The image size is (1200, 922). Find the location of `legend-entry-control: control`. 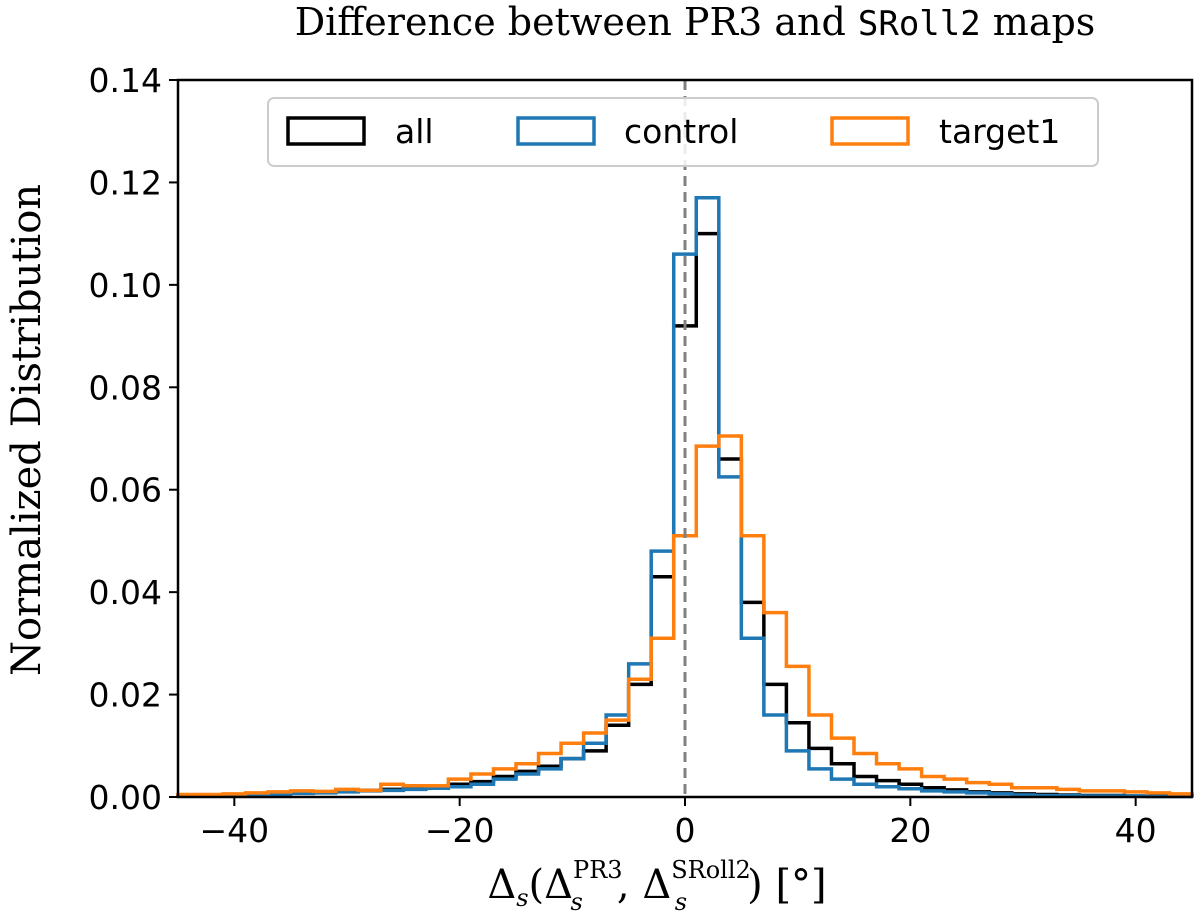

legend-entry-control: control is located at coordinates (627, 131).